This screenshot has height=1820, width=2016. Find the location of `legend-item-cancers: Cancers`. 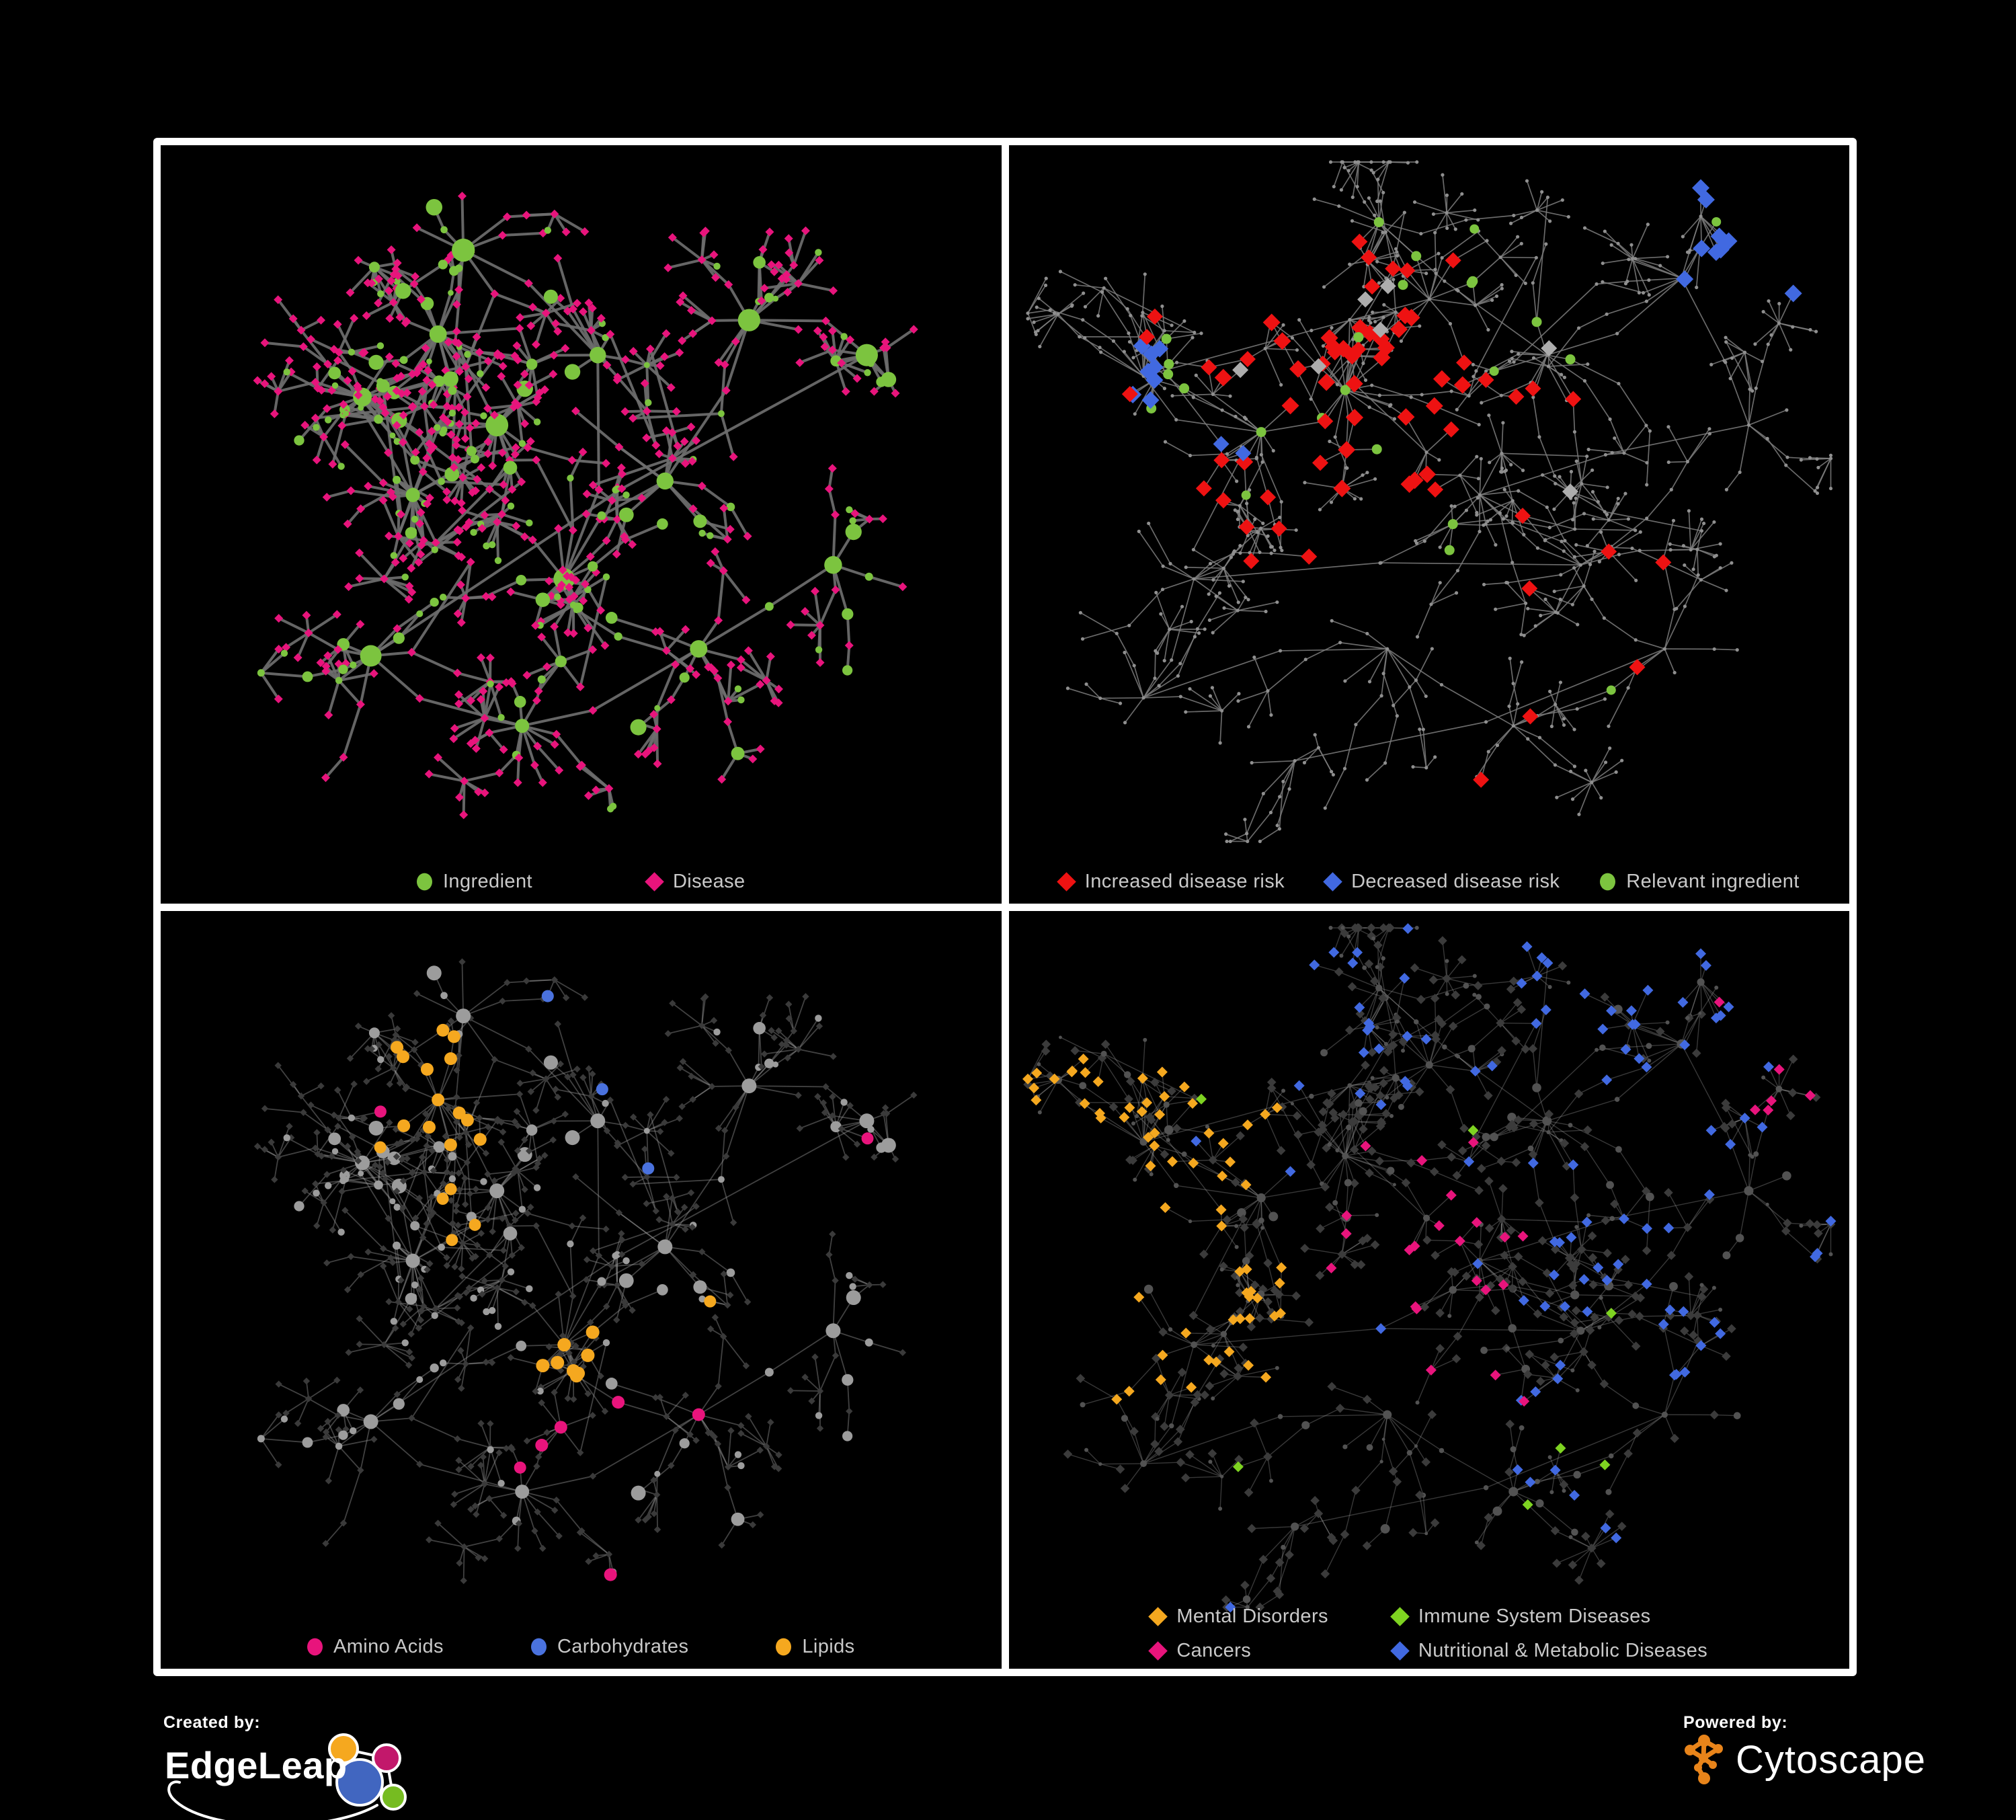

legend-item-cancers: Cancers is located at coordinates (1238, 1651).